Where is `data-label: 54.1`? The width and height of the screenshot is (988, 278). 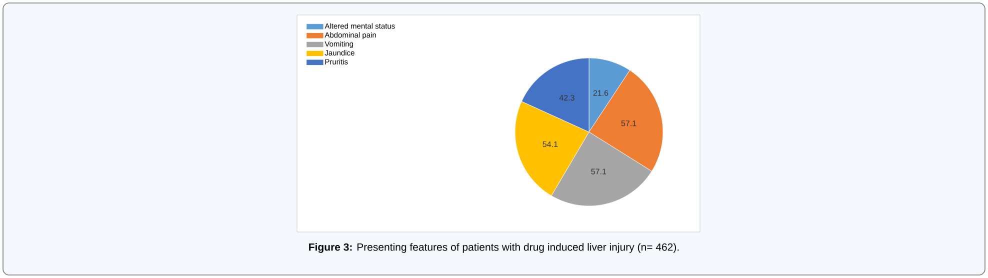
data-label: 54.1 is located at coordinates (550, 144).